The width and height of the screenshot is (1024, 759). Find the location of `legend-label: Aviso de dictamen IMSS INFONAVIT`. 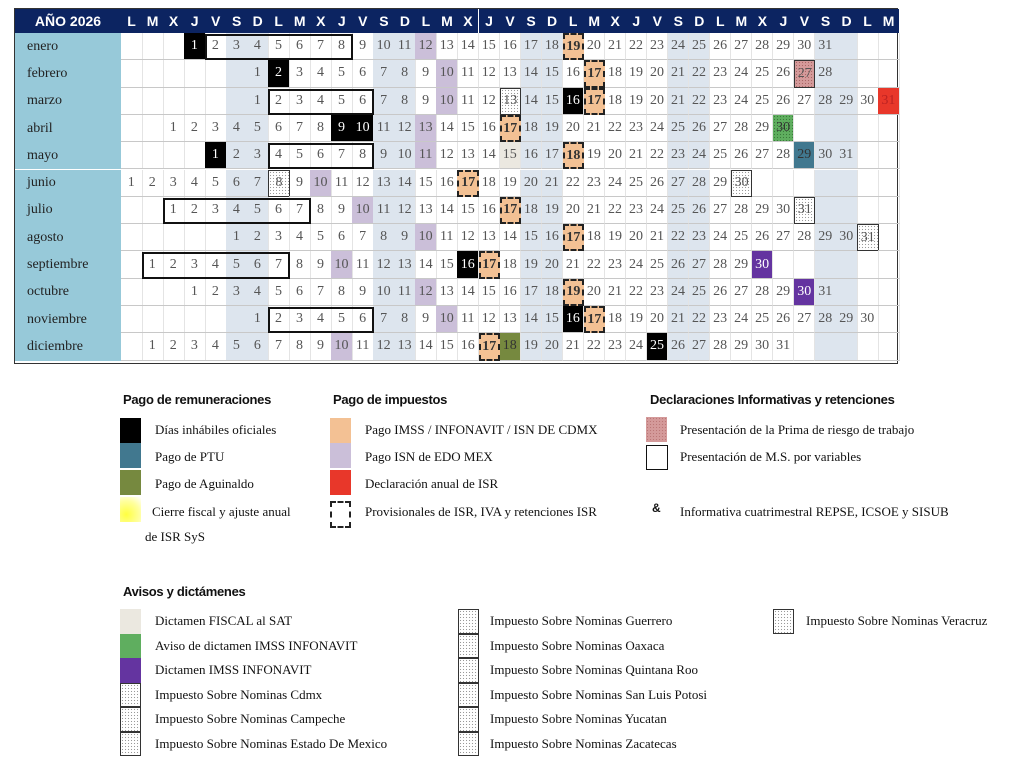

legend-label: Aviso de dictamen IMSS INFONAVIT is located at coordinates (256, 645).